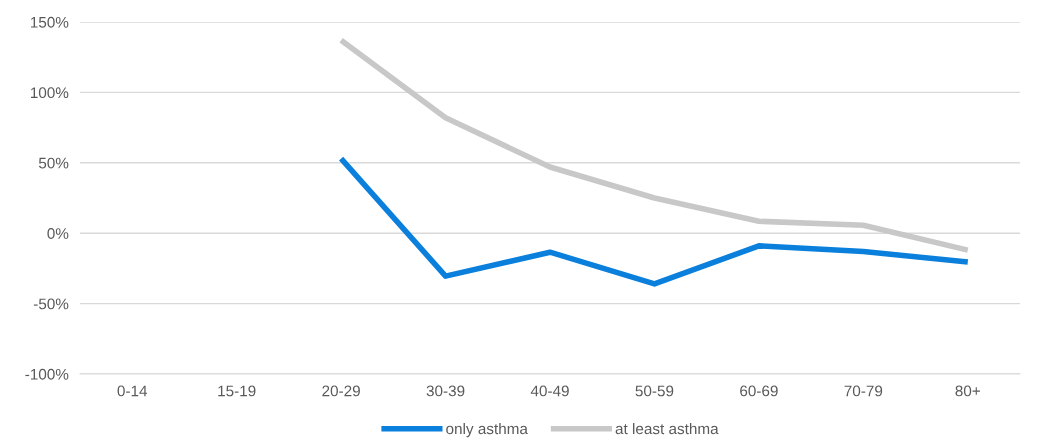  Describe the element at coordinates (132, 391) in the screenshot. I see `x-tick-label: 0-14` at that location.